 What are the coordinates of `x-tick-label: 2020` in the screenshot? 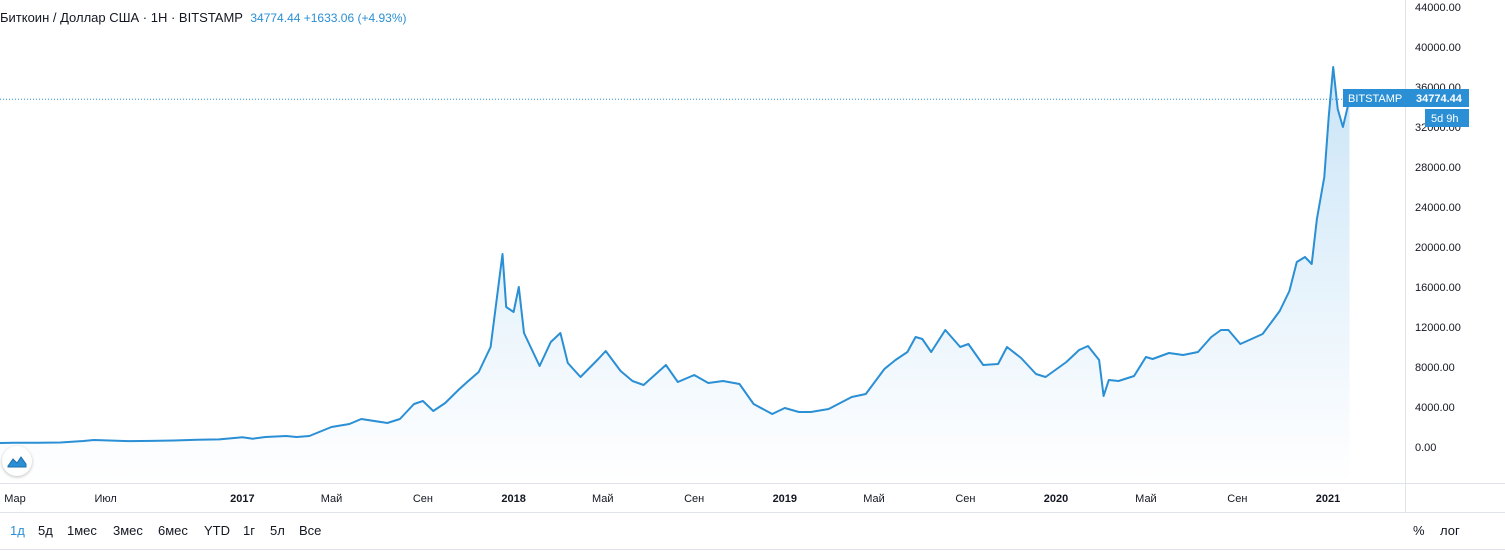 It's located at (1056, 499).